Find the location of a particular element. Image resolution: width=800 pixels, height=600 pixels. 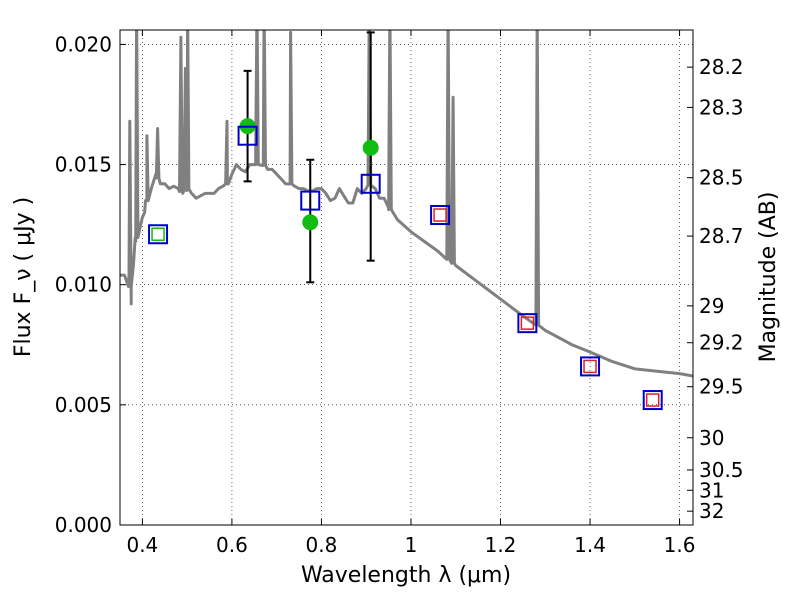

x-tick-label: 1 is located at coordinates (411, 545).